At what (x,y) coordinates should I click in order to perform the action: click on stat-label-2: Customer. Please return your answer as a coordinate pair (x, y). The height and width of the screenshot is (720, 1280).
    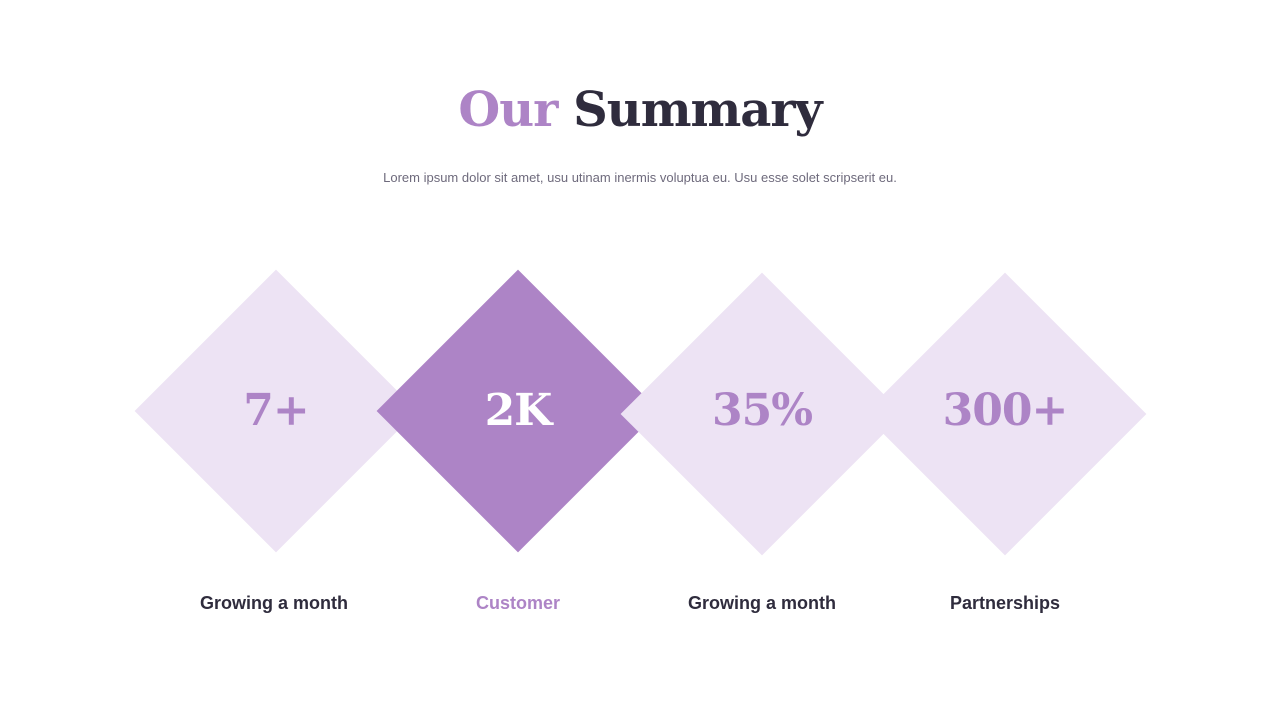
    Looking at the image, I should click on (517, 603).